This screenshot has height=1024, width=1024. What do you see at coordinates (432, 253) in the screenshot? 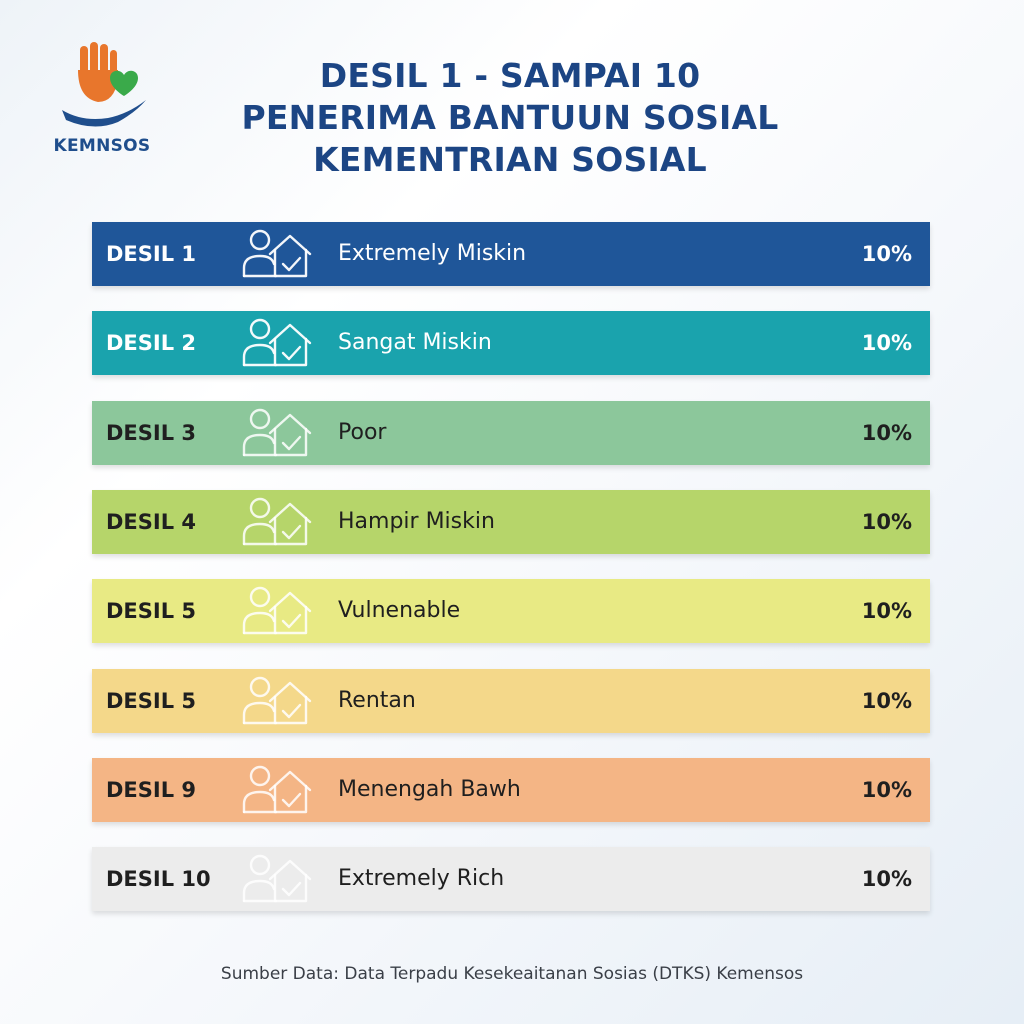
I see `desil-label: Extremely Miskin` at bounding box center [432, 253].